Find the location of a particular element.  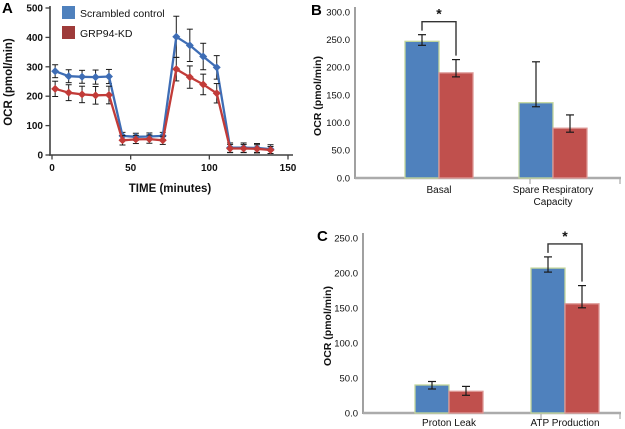

panel-b-letter: B is located at coordinates (316, 10).